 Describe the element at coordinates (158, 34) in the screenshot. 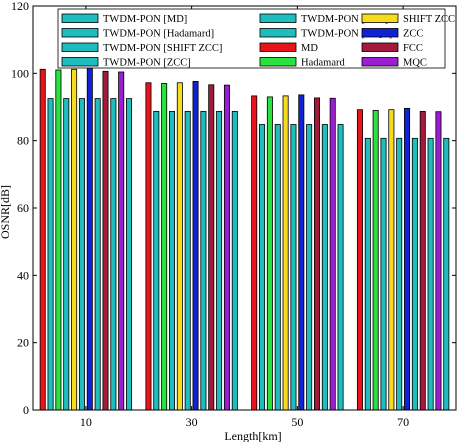

I see `legend-label-twdm-pon-hadamard: TWDM-PON [Hadamard]` at that location.